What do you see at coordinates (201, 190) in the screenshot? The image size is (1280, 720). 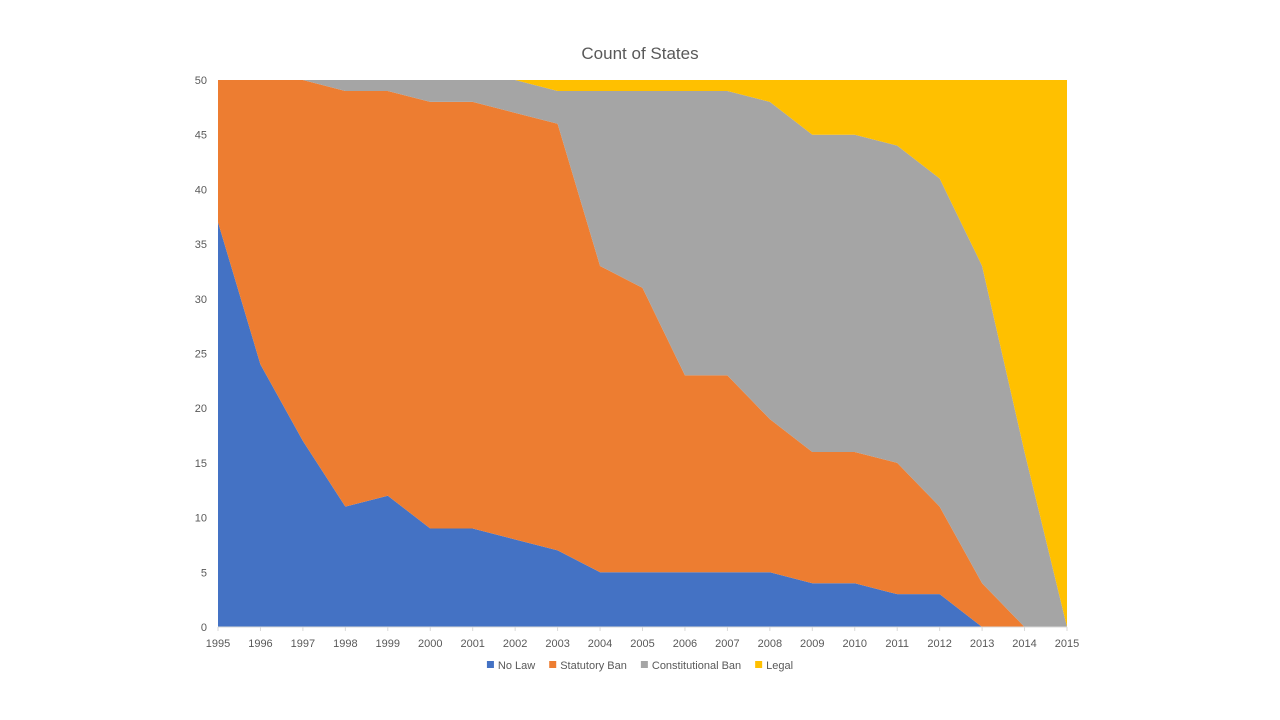 I see `y-tick-label: 40` at bounding box center [201, 190].